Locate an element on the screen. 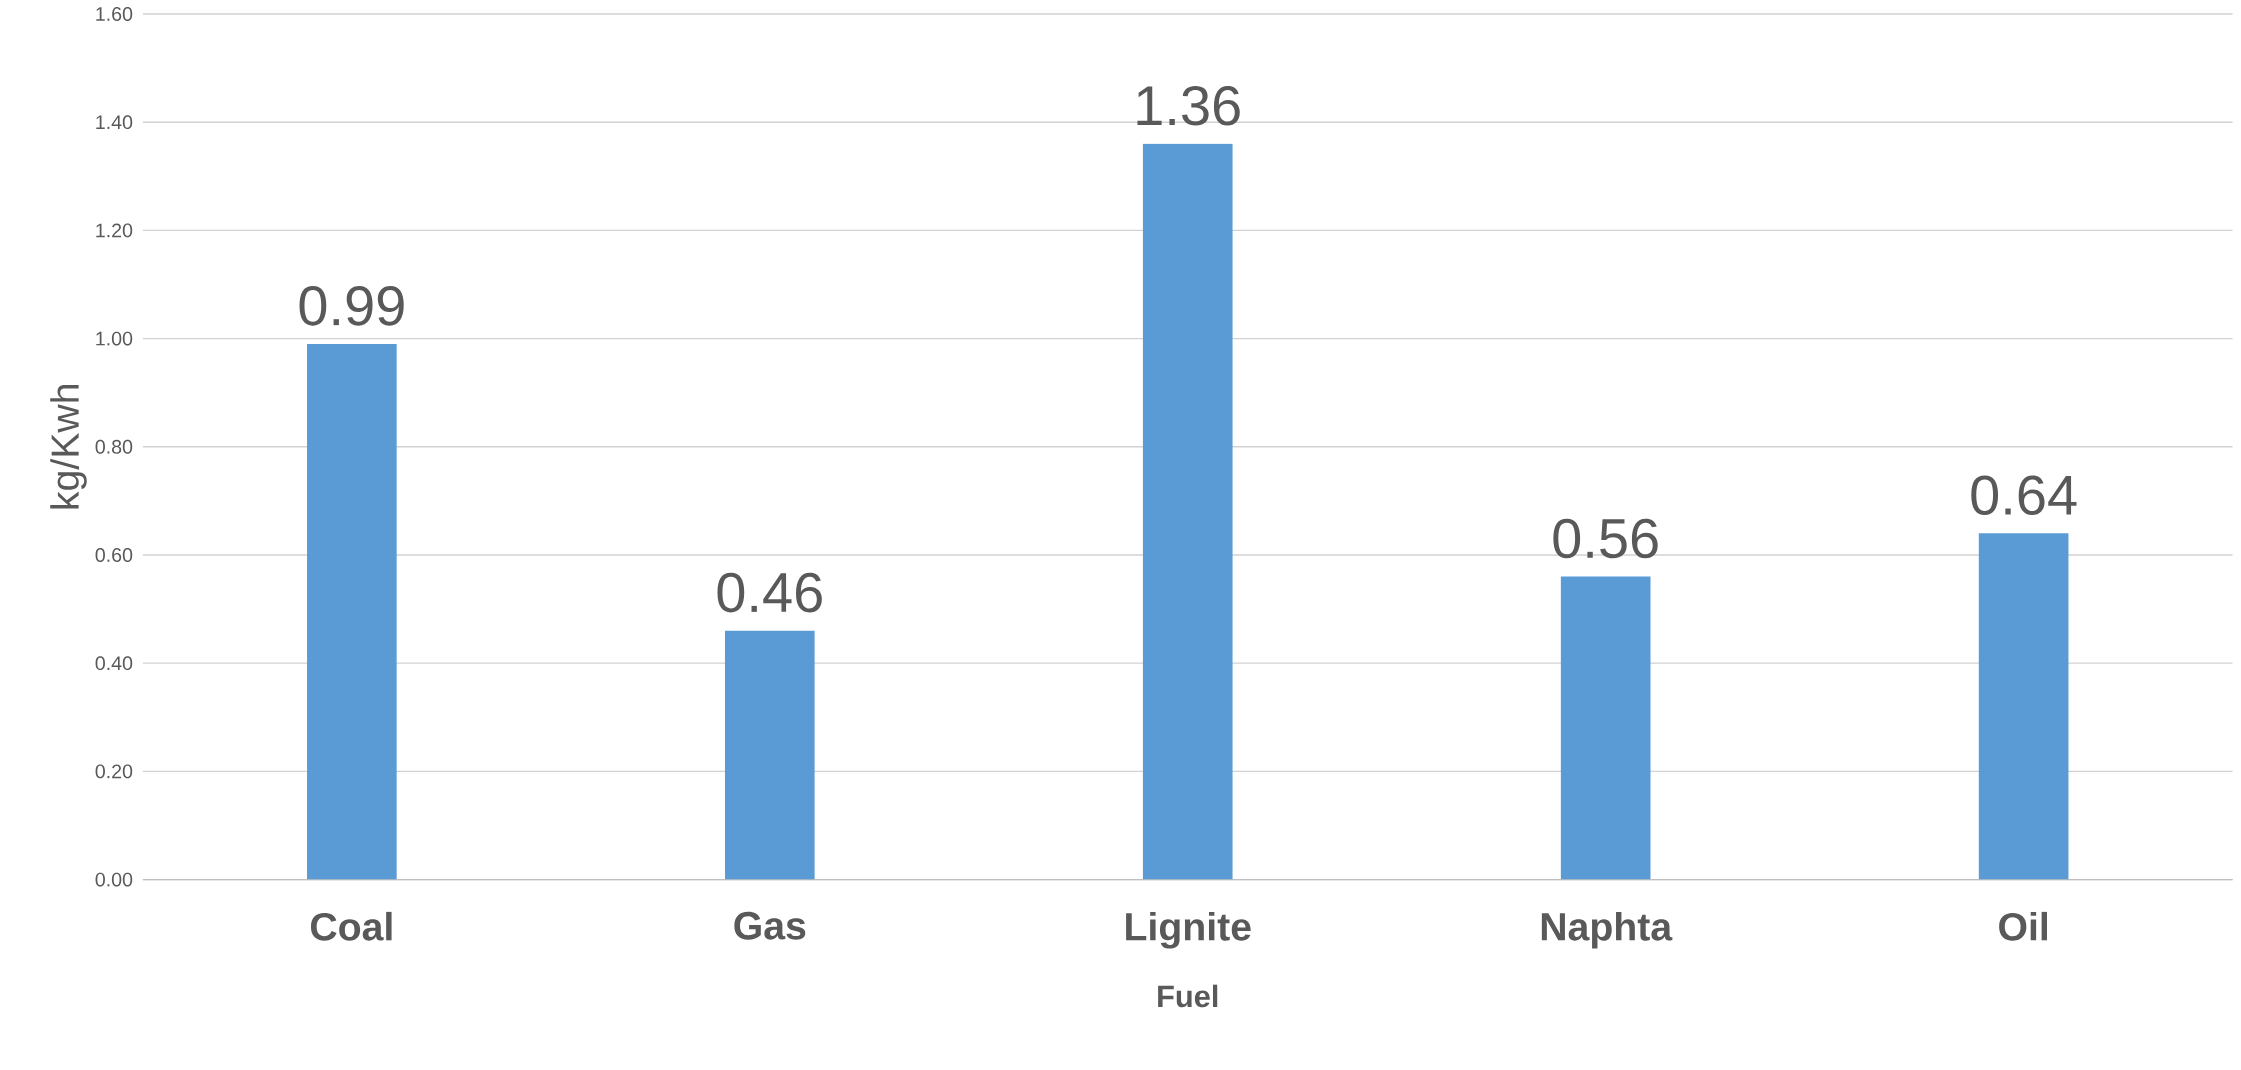 The width and height of the screenshot is (2241, 1070). x-axis-title: Fuel is located at coordinates (1188, 996).